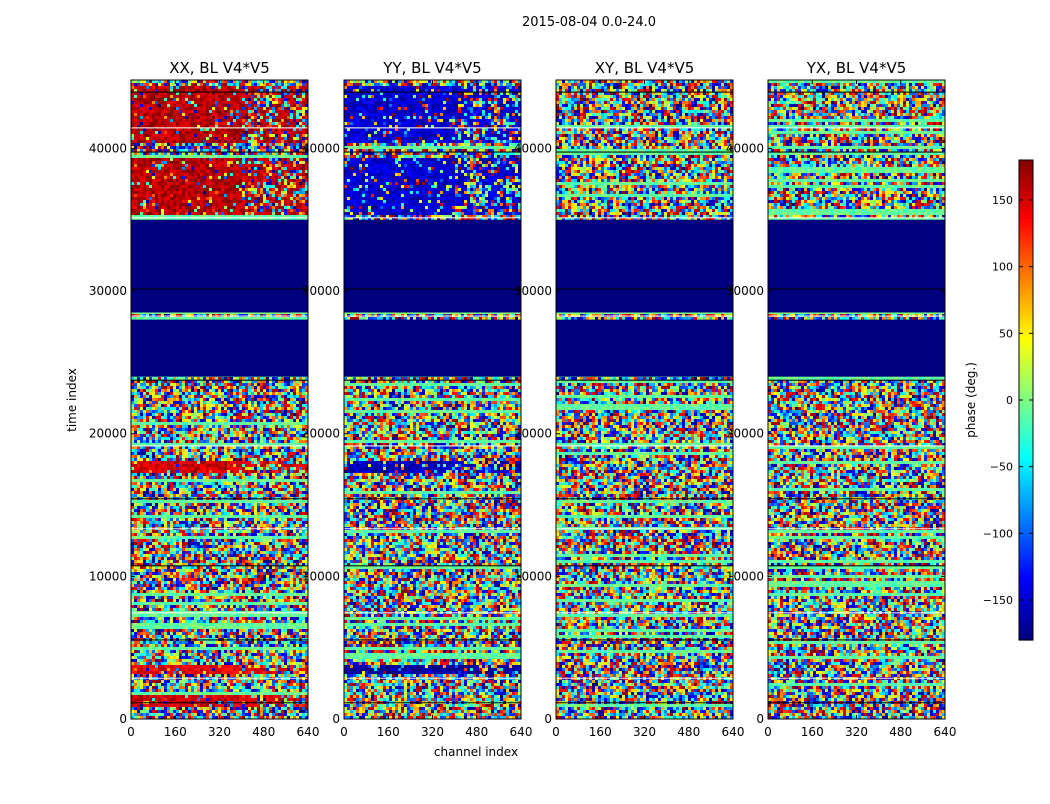 The height and width of the screenshot is (804, 1050). Describe the element at coordinates (219, 68) in the screenshot. I see `panel-title: XX, BL V4*V5` at that location.